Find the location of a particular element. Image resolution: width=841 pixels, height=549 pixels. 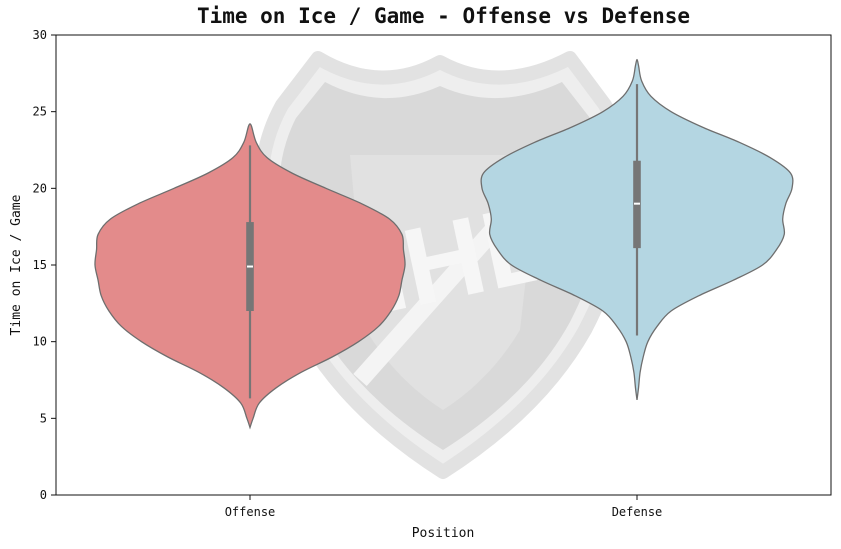

y-tick-label: 5 is located at coordinates (43, 418).